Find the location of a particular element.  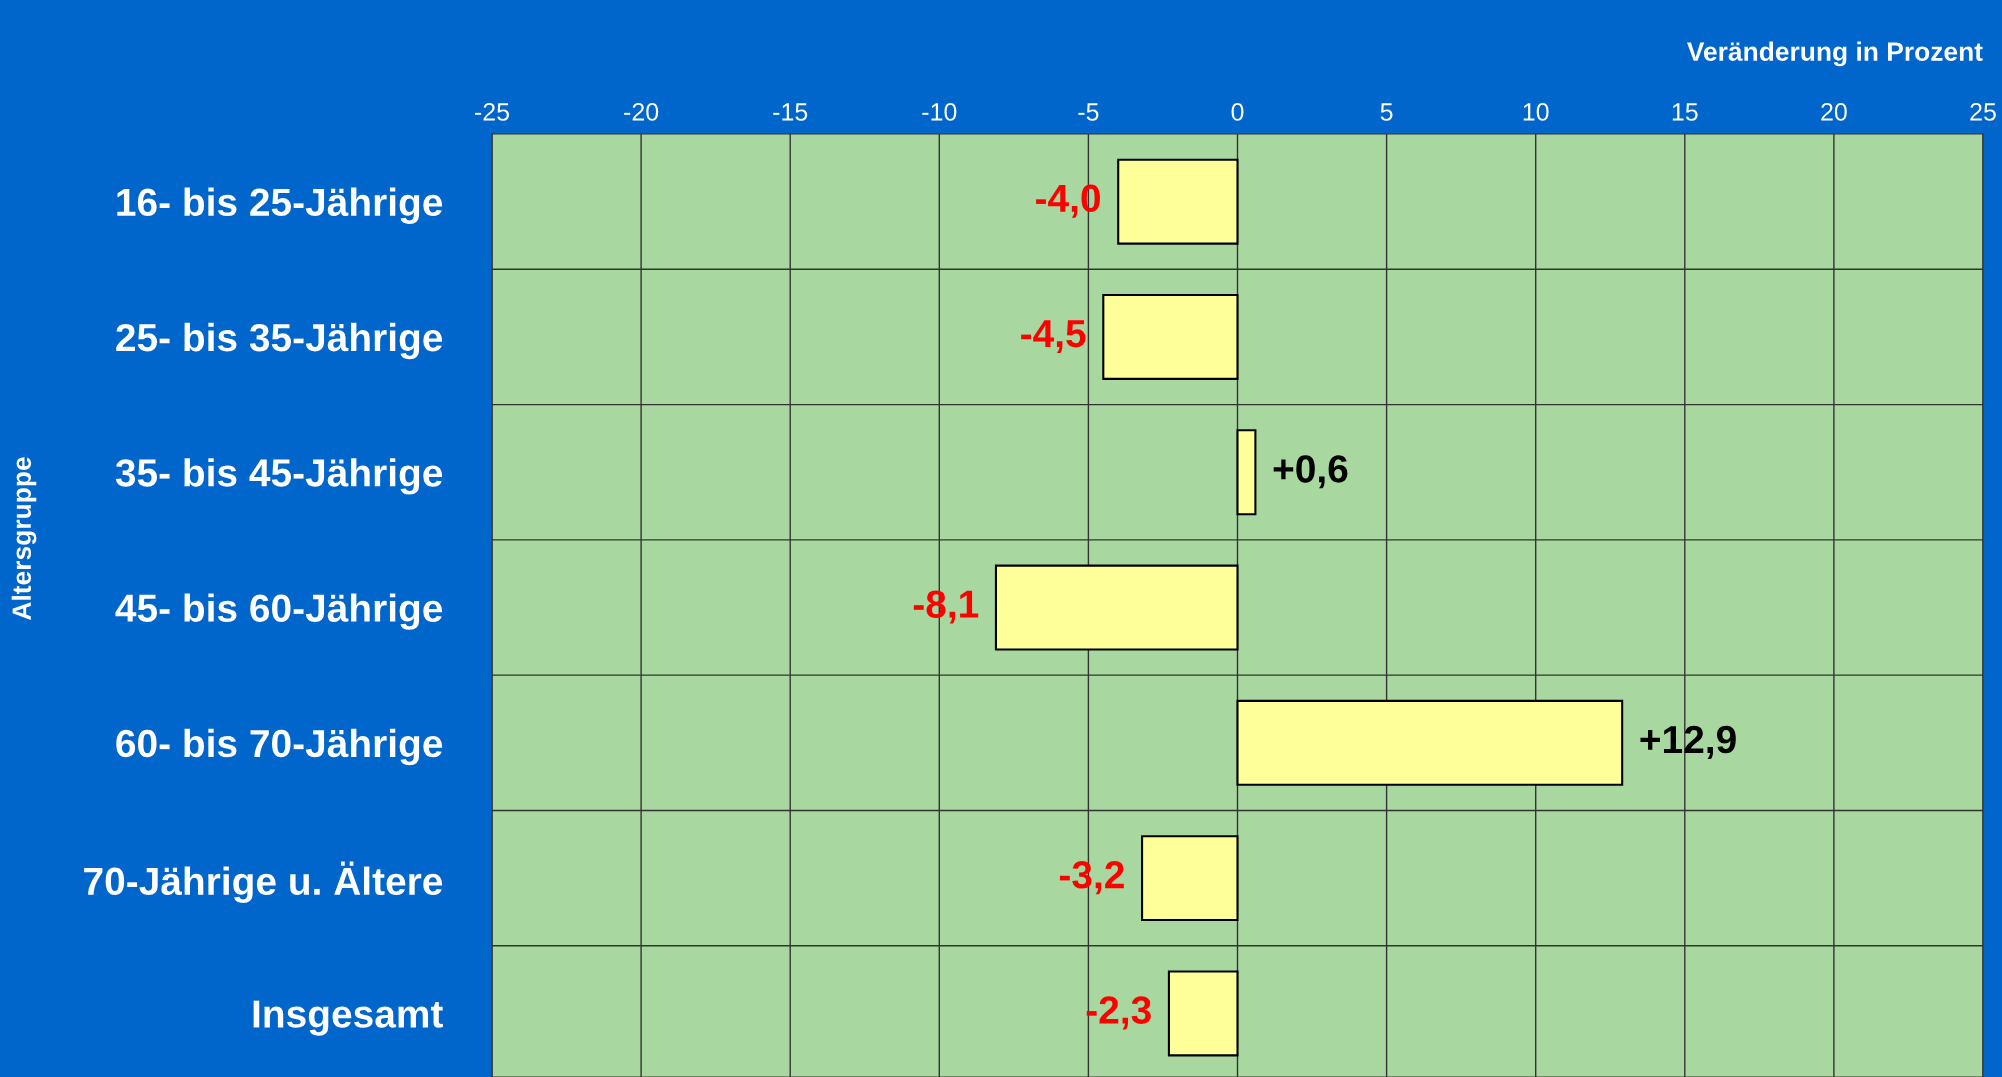

x-tick-label: 5 is located at coordinates (1386, 112).